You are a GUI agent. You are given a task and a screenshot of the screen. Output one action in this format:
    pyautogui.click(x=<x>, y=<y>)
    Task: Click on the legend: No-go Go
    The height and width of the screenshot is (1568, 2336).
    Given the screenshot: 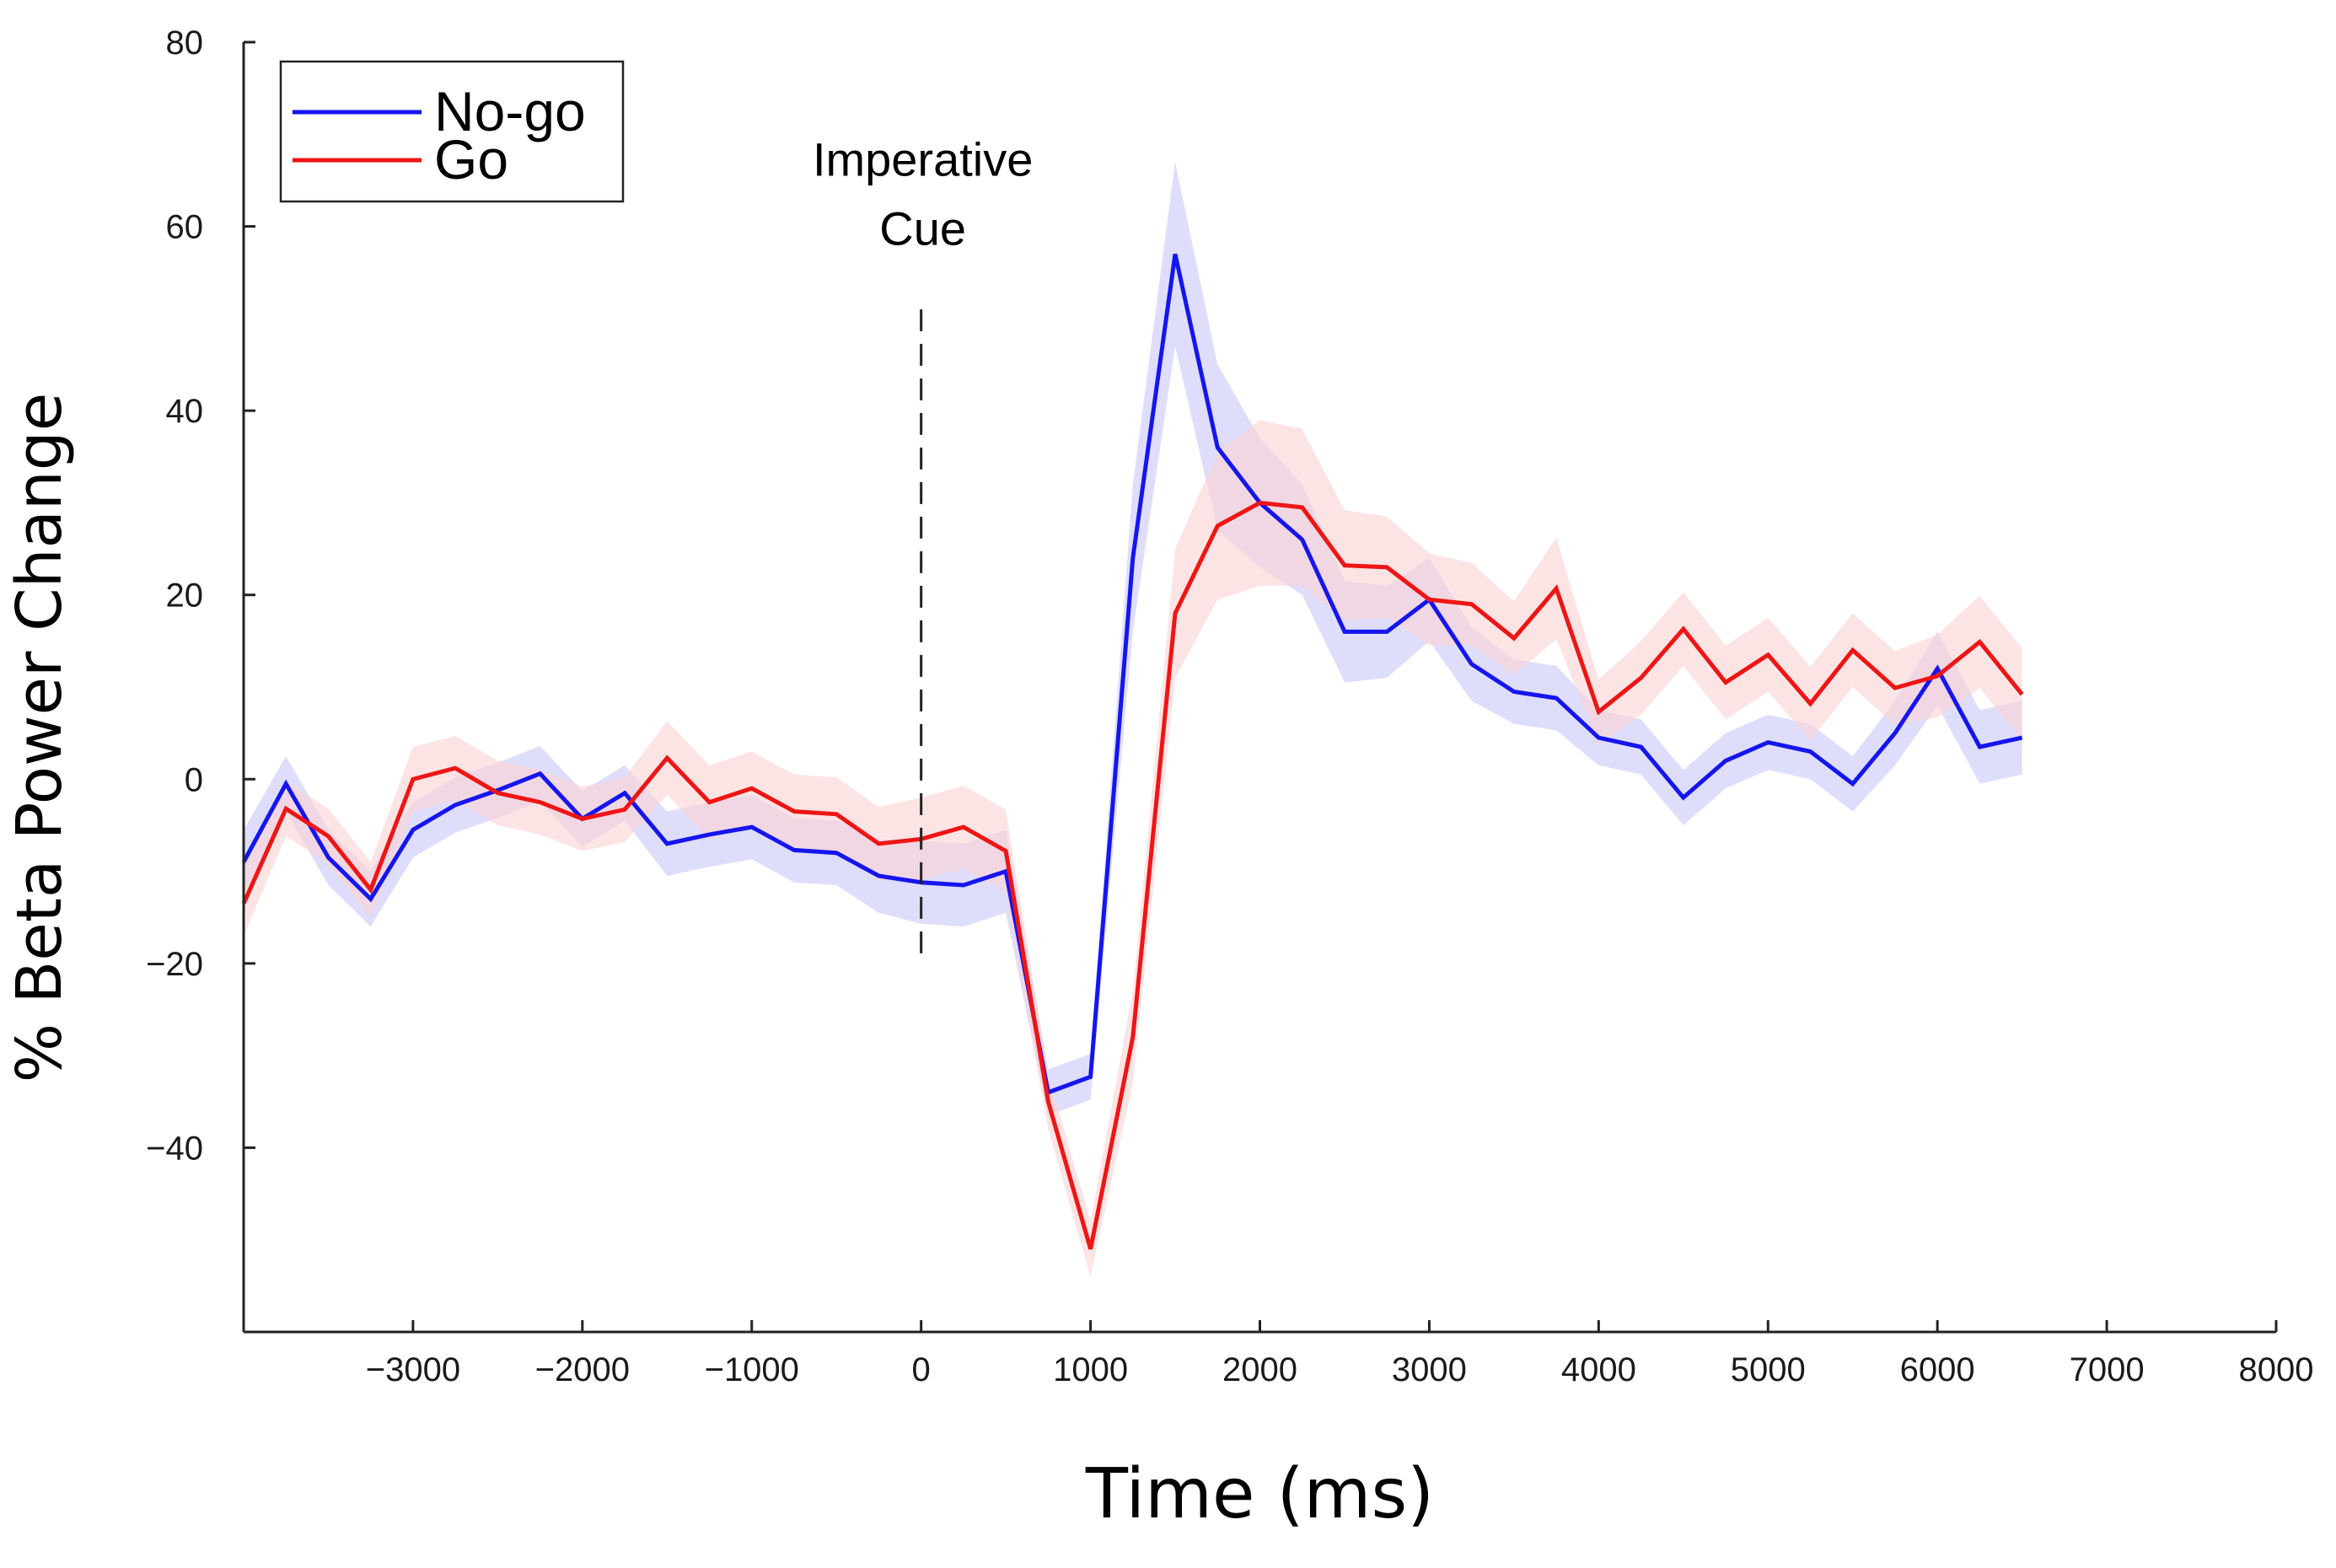 What is the action you would take?
    pyautogui.click(x=452, y=132)
    